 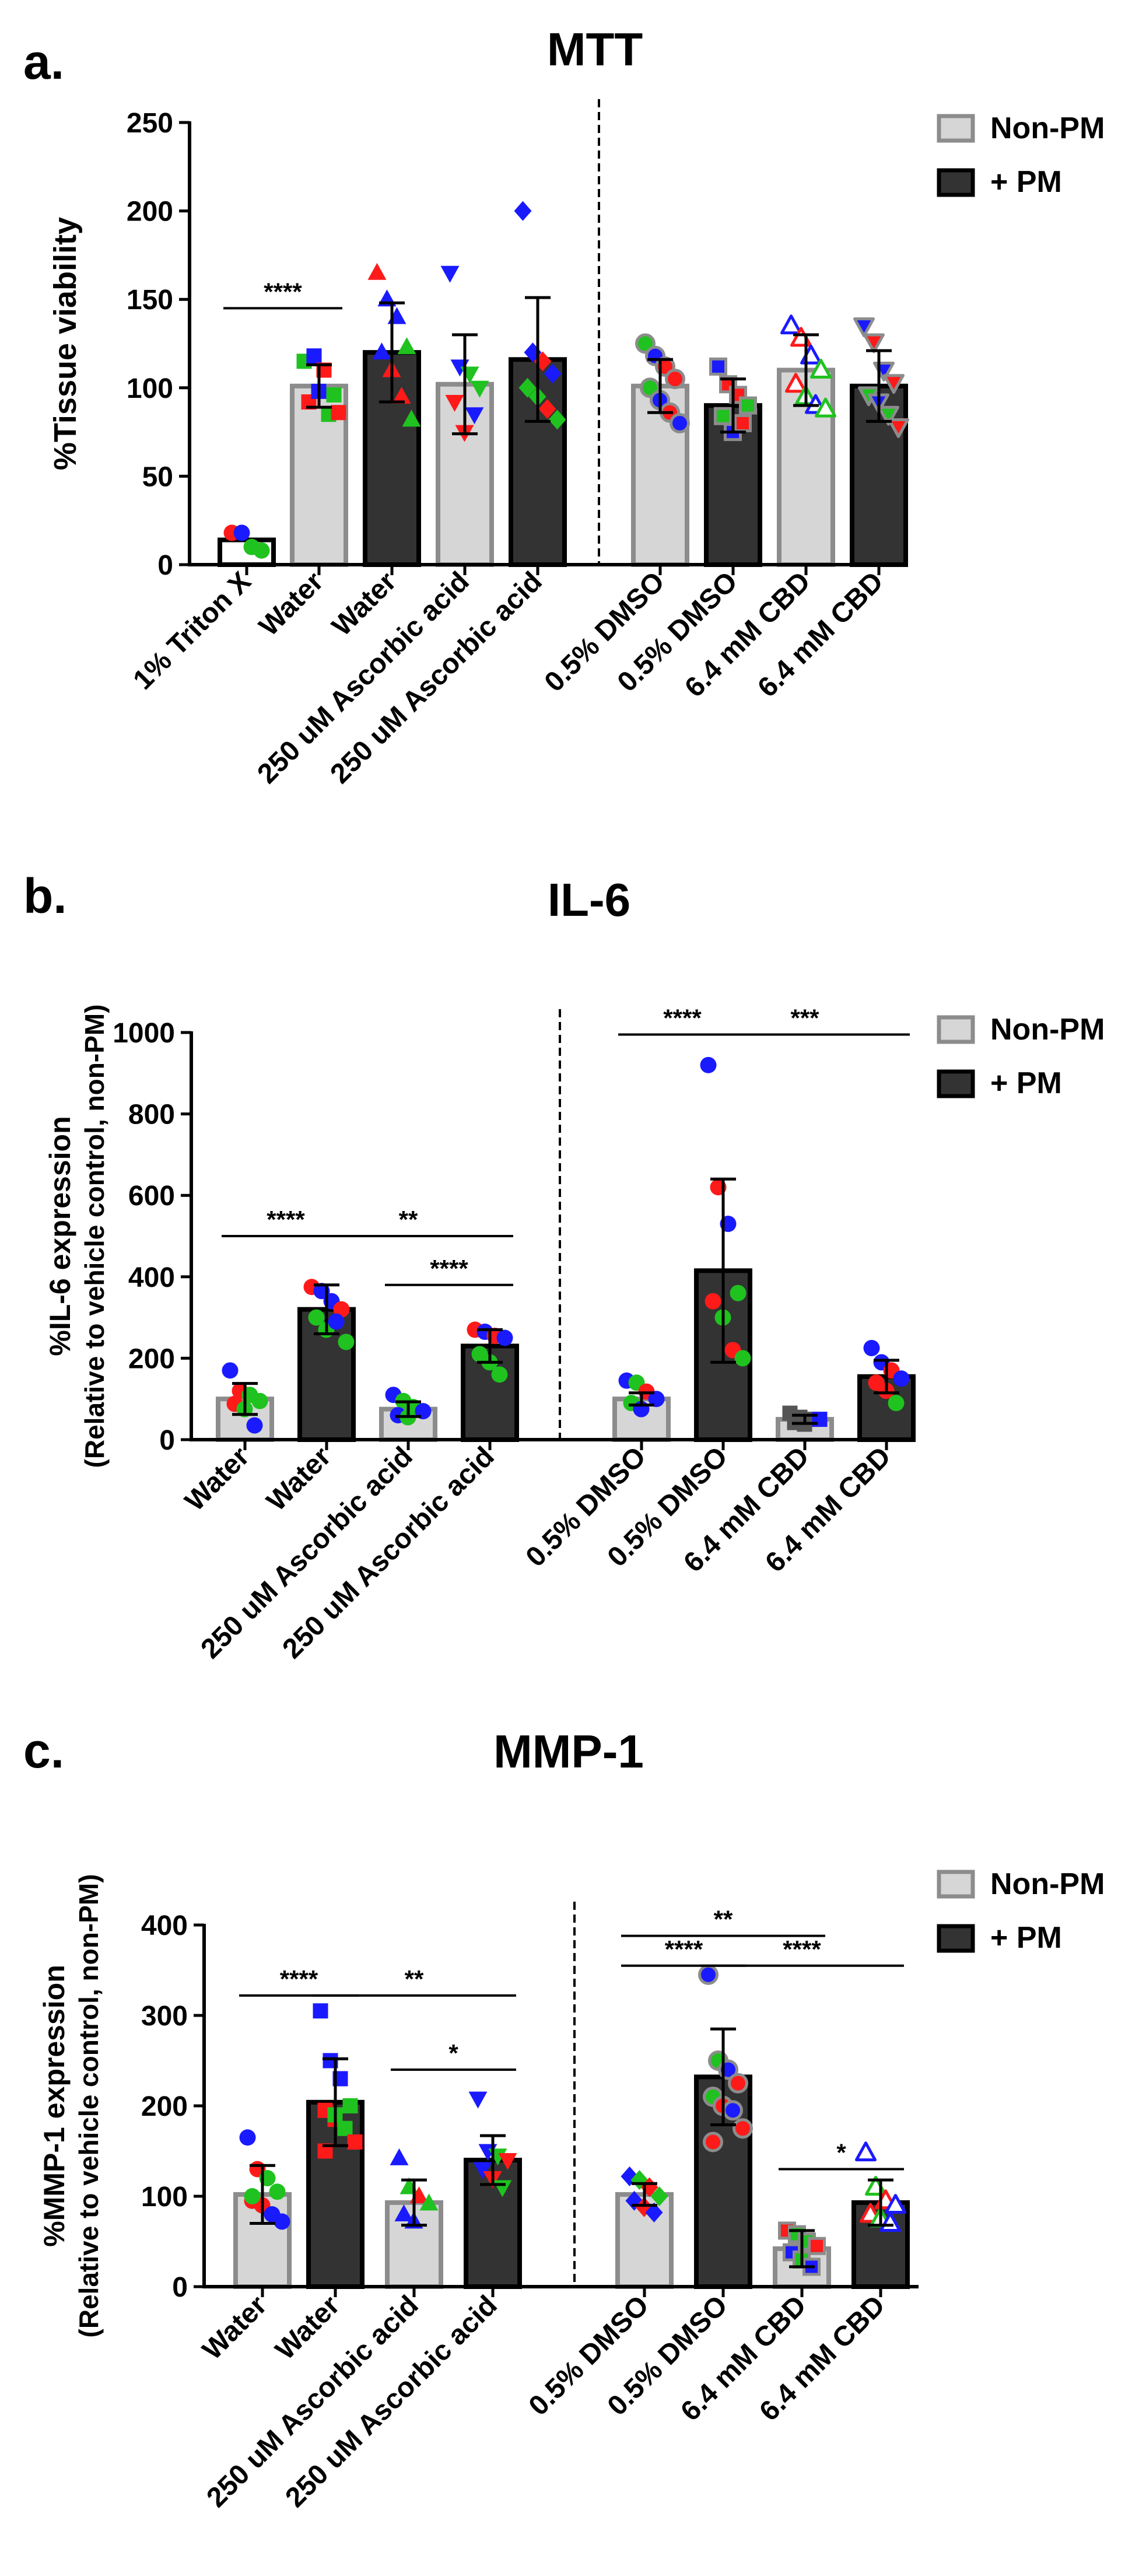 What do you see at coordinates (192, 631) in the screenshot?
I see `x-tick-label: 1% Triton X` at bounding box center [192, 631].